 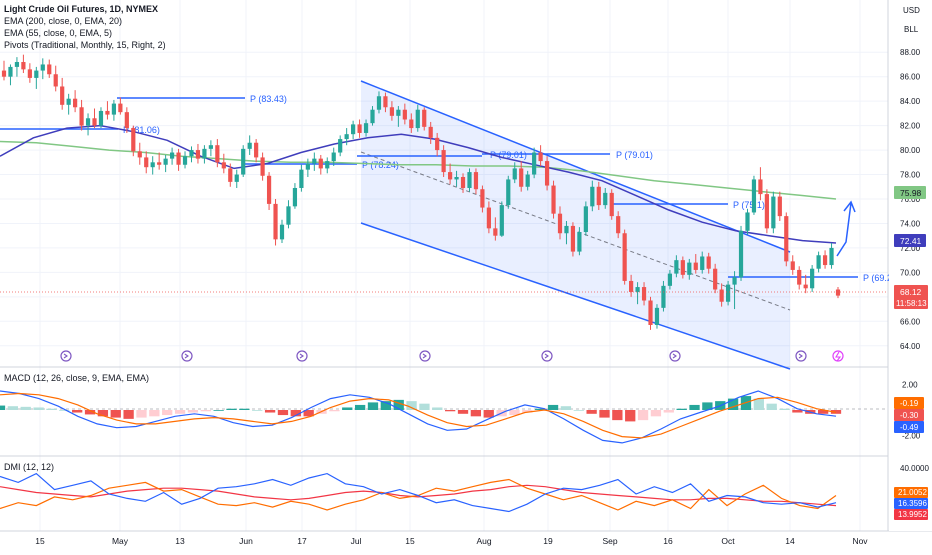 I want to click on channel-lower-line, so click(x=575, y=296).